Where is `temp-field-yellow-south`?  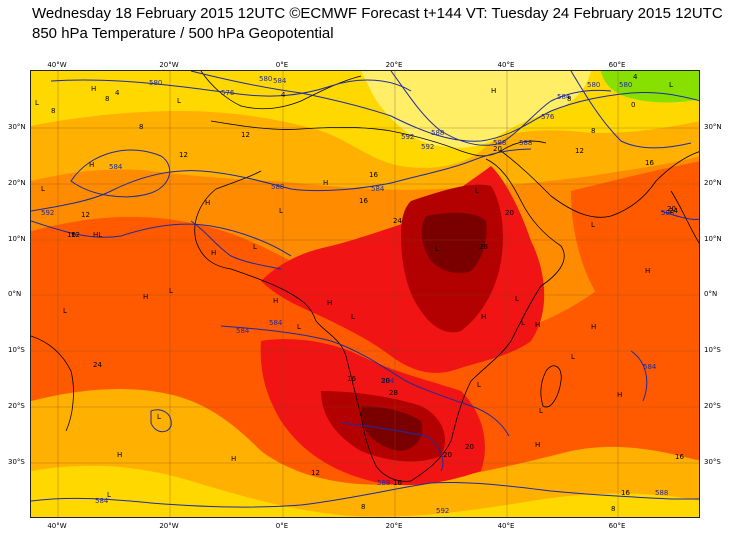 temp-field-yellow-south is located at coordinates (365, 491).